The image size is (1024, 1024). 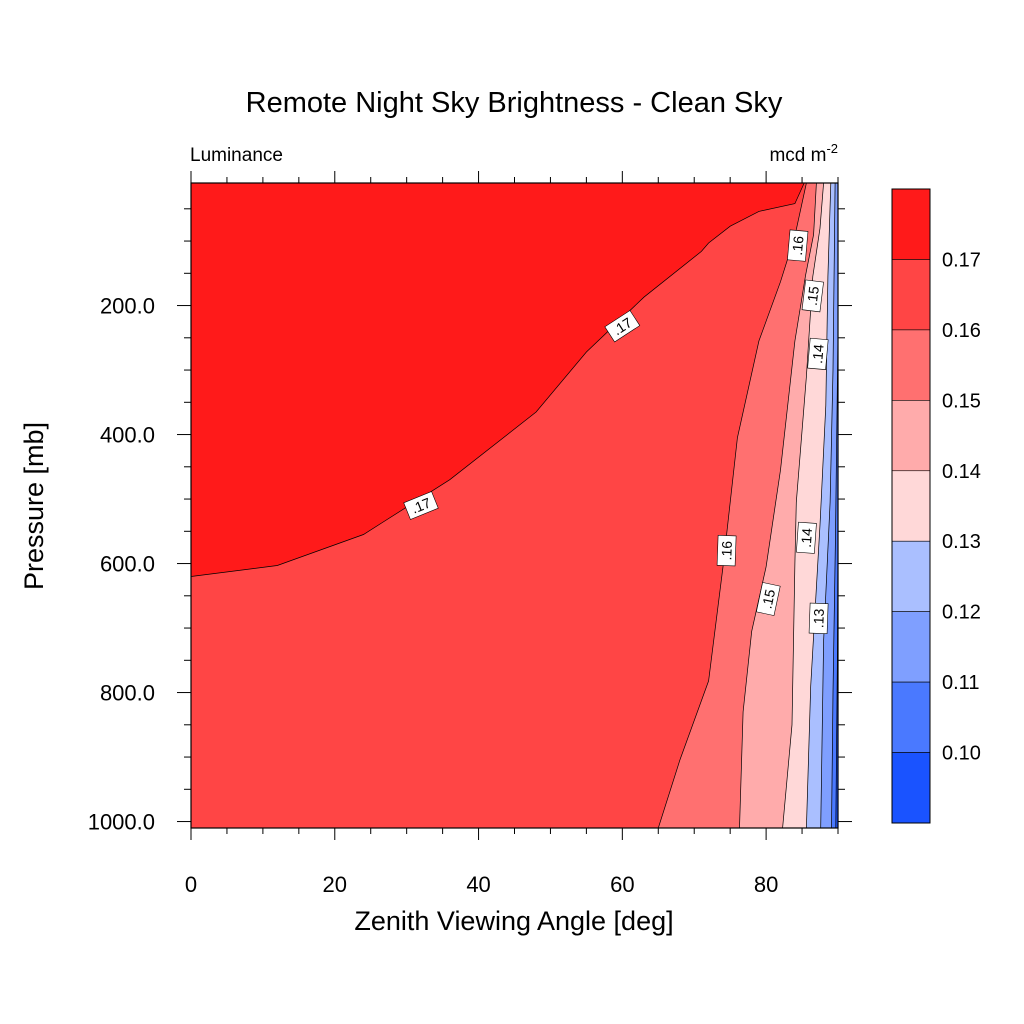 I want to click on x-tick-label: 60, so click(x=622, y=884).